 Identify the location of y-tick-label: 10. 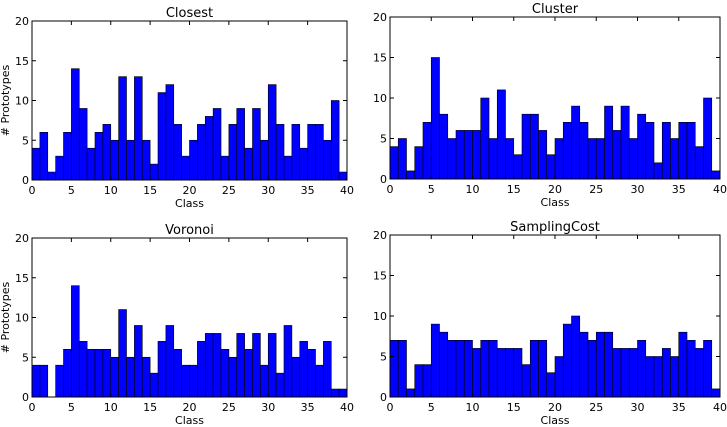
(380, 316).